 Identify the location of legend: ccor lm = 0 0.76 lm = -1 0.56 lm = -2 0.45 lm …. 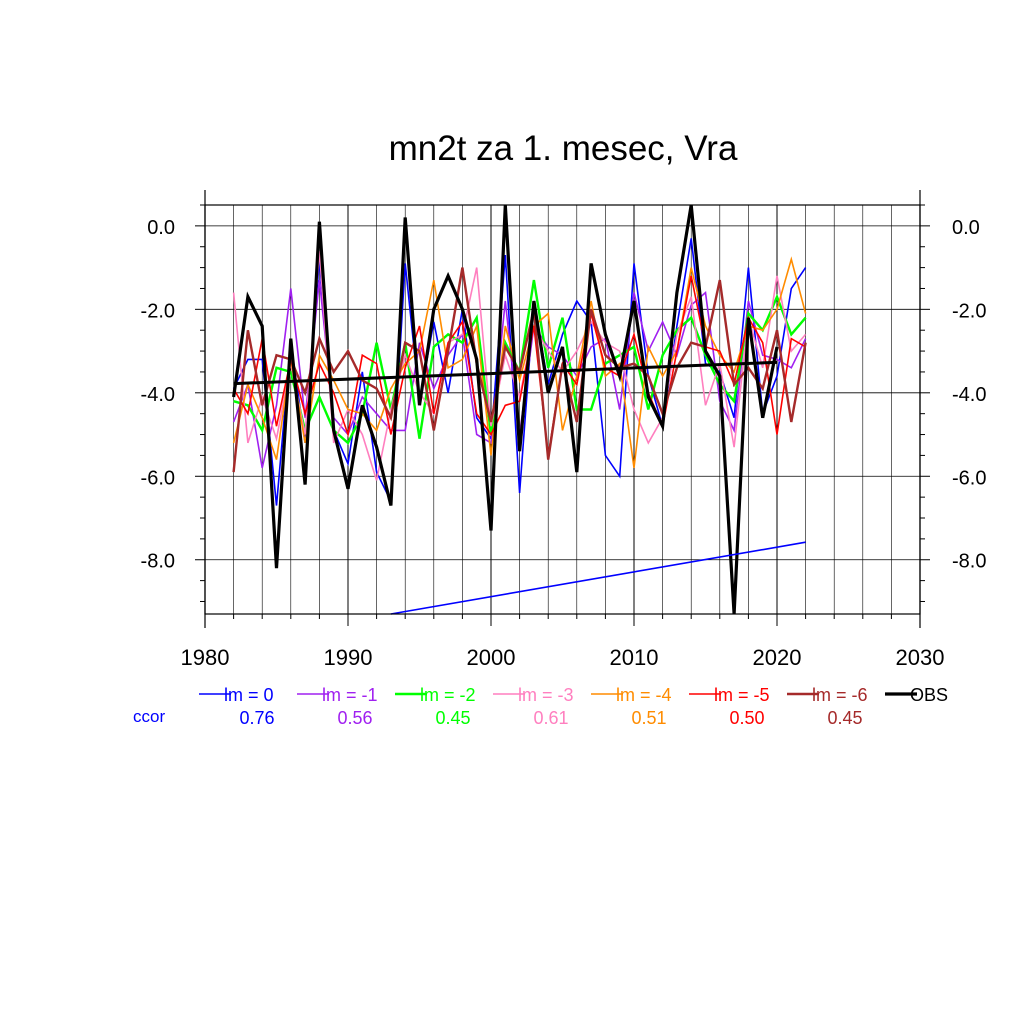
(540, 706).